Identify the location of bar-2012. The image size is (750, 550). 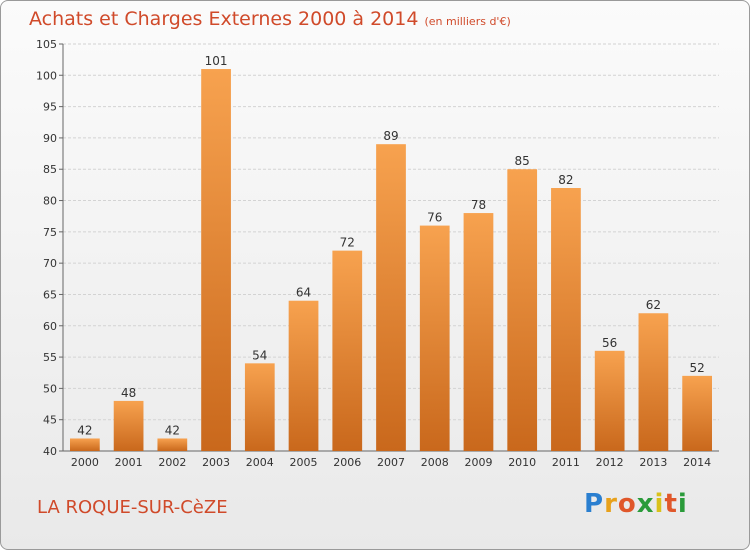
(609, 400).